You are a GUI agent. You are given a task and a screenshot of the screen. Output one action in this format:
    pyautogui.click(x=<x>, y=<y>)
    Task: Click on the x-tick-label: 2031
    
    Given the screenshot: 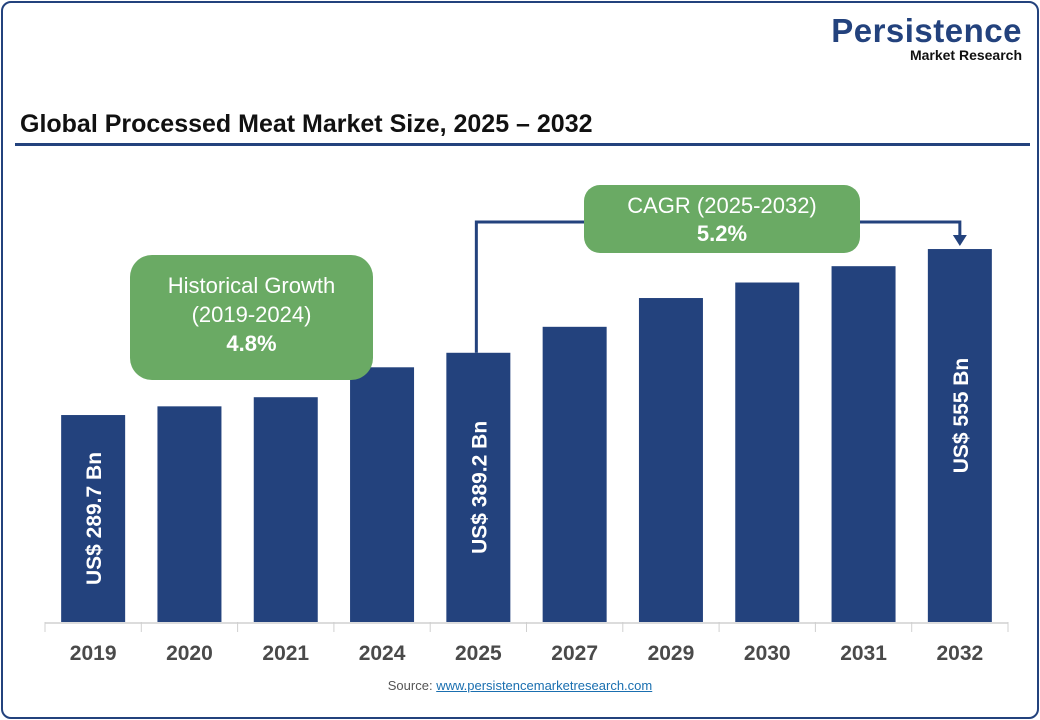 What is the action you would take?
    pyautogui.click(x=863, y=653)
    